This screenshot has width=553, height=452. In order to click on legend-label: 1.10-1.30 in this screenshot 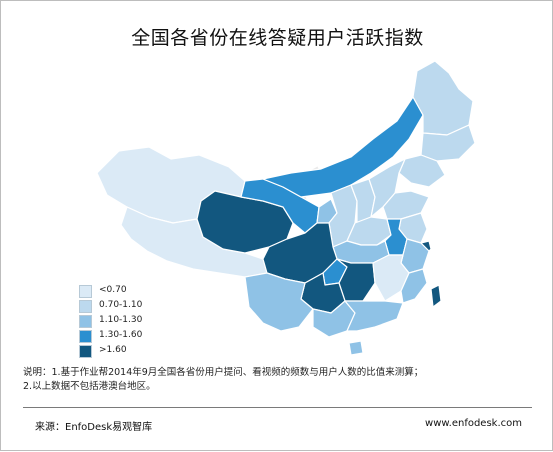, I will do `click(121, 320)`.